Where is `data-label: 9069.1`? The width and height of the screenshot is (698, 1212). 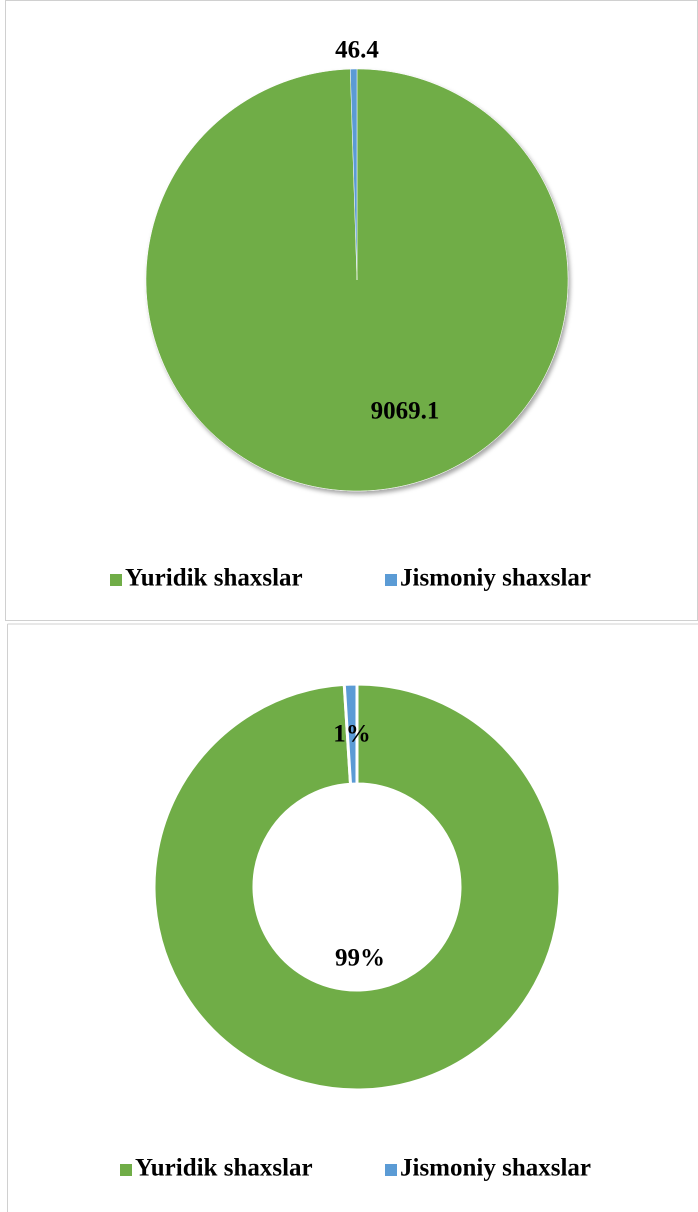 data-label: 9069.1 is located at coordinates (405, 411).